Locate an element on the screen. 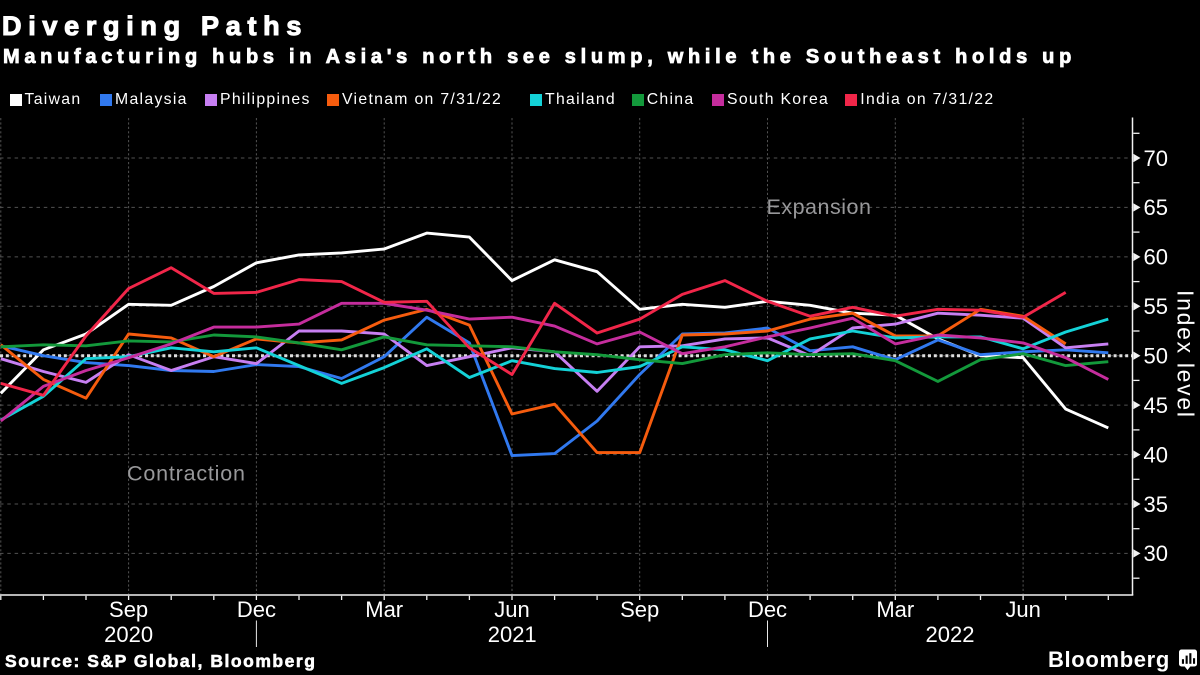 This screenshot has height=675, width=1200. svg-text: 65 is located at coordinates (1156, 207).